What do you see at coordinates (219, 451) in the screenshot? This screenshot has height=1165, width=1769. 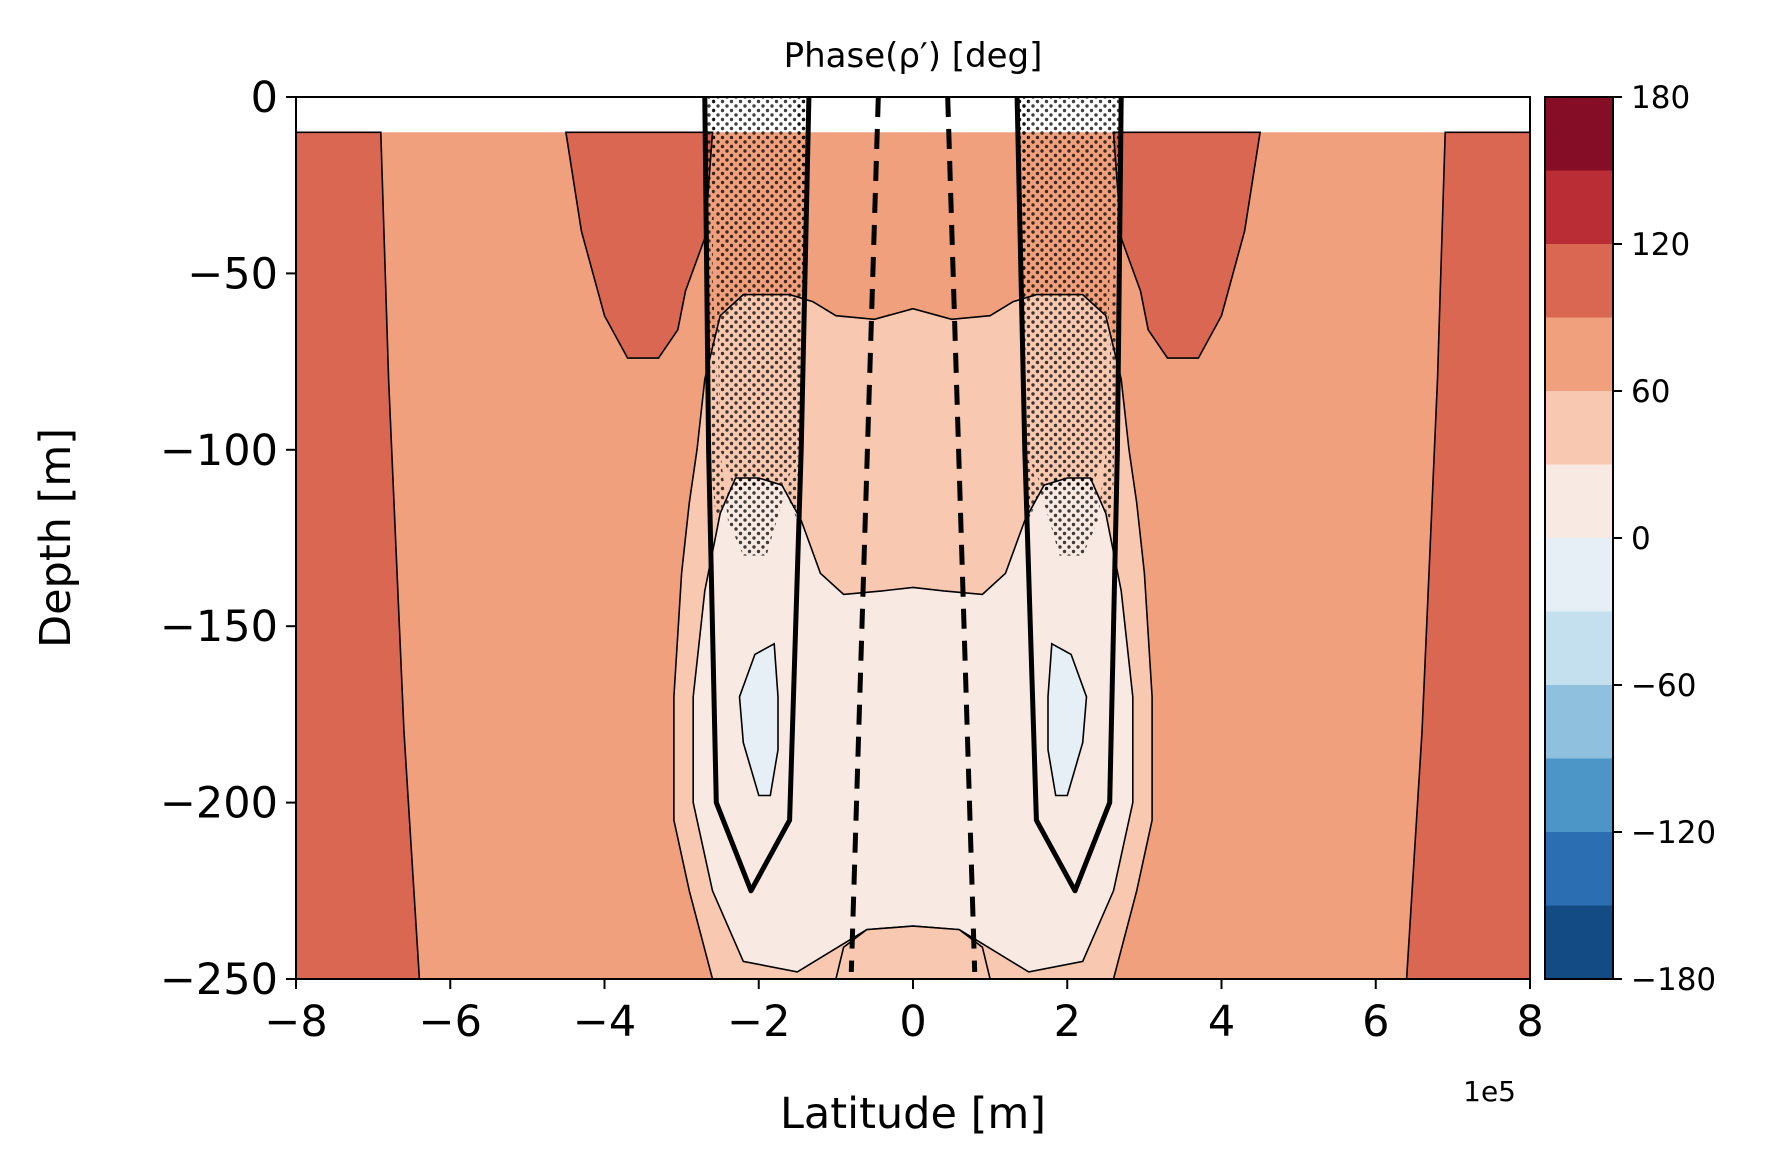 I see `y-tick-label: −100` at bounding box center [219, 451].